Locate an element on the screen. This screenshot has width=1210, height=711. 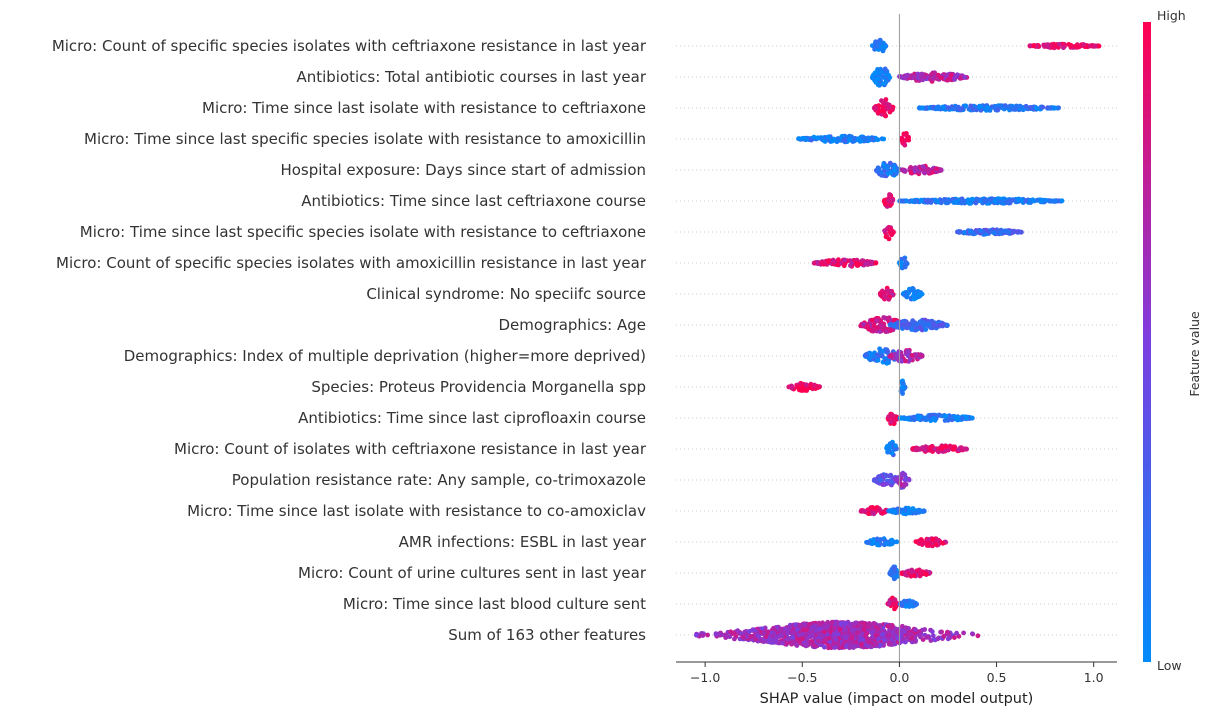
feature-label: Sum of 163 other features is located at coordinates (547, 635).